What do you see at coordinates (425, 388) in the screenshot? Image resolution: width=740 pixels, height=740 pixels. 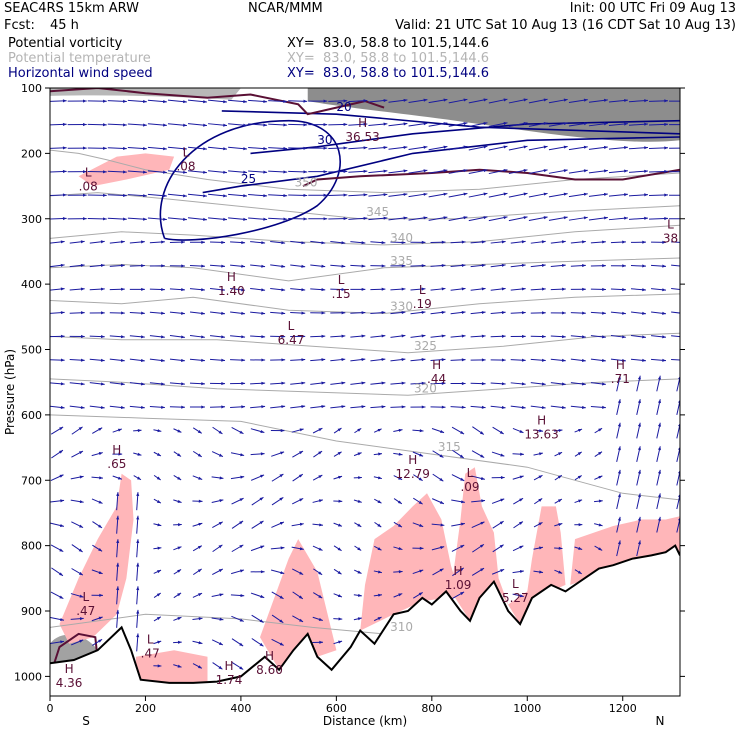 I see `theta-contour-label: 320` at bounding box center [425, 388].